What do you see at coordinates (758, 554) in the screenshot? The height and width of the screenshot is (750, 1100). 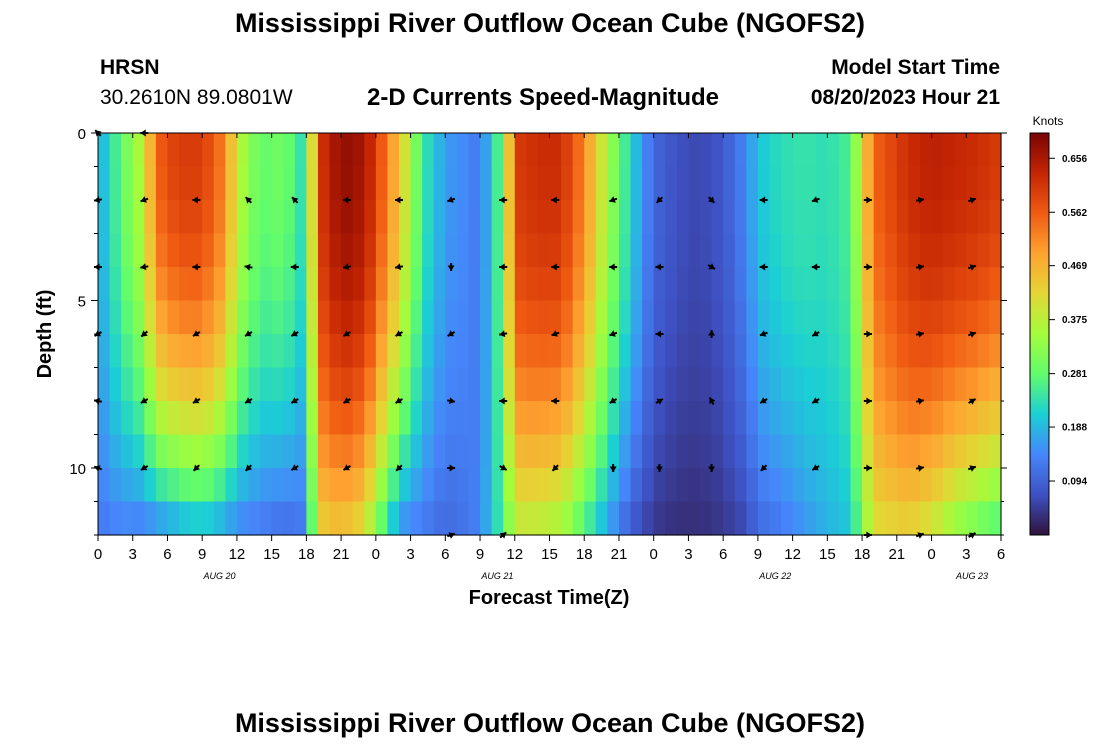 I see `x-tick-label: 9` at bounding box center [758, 554].